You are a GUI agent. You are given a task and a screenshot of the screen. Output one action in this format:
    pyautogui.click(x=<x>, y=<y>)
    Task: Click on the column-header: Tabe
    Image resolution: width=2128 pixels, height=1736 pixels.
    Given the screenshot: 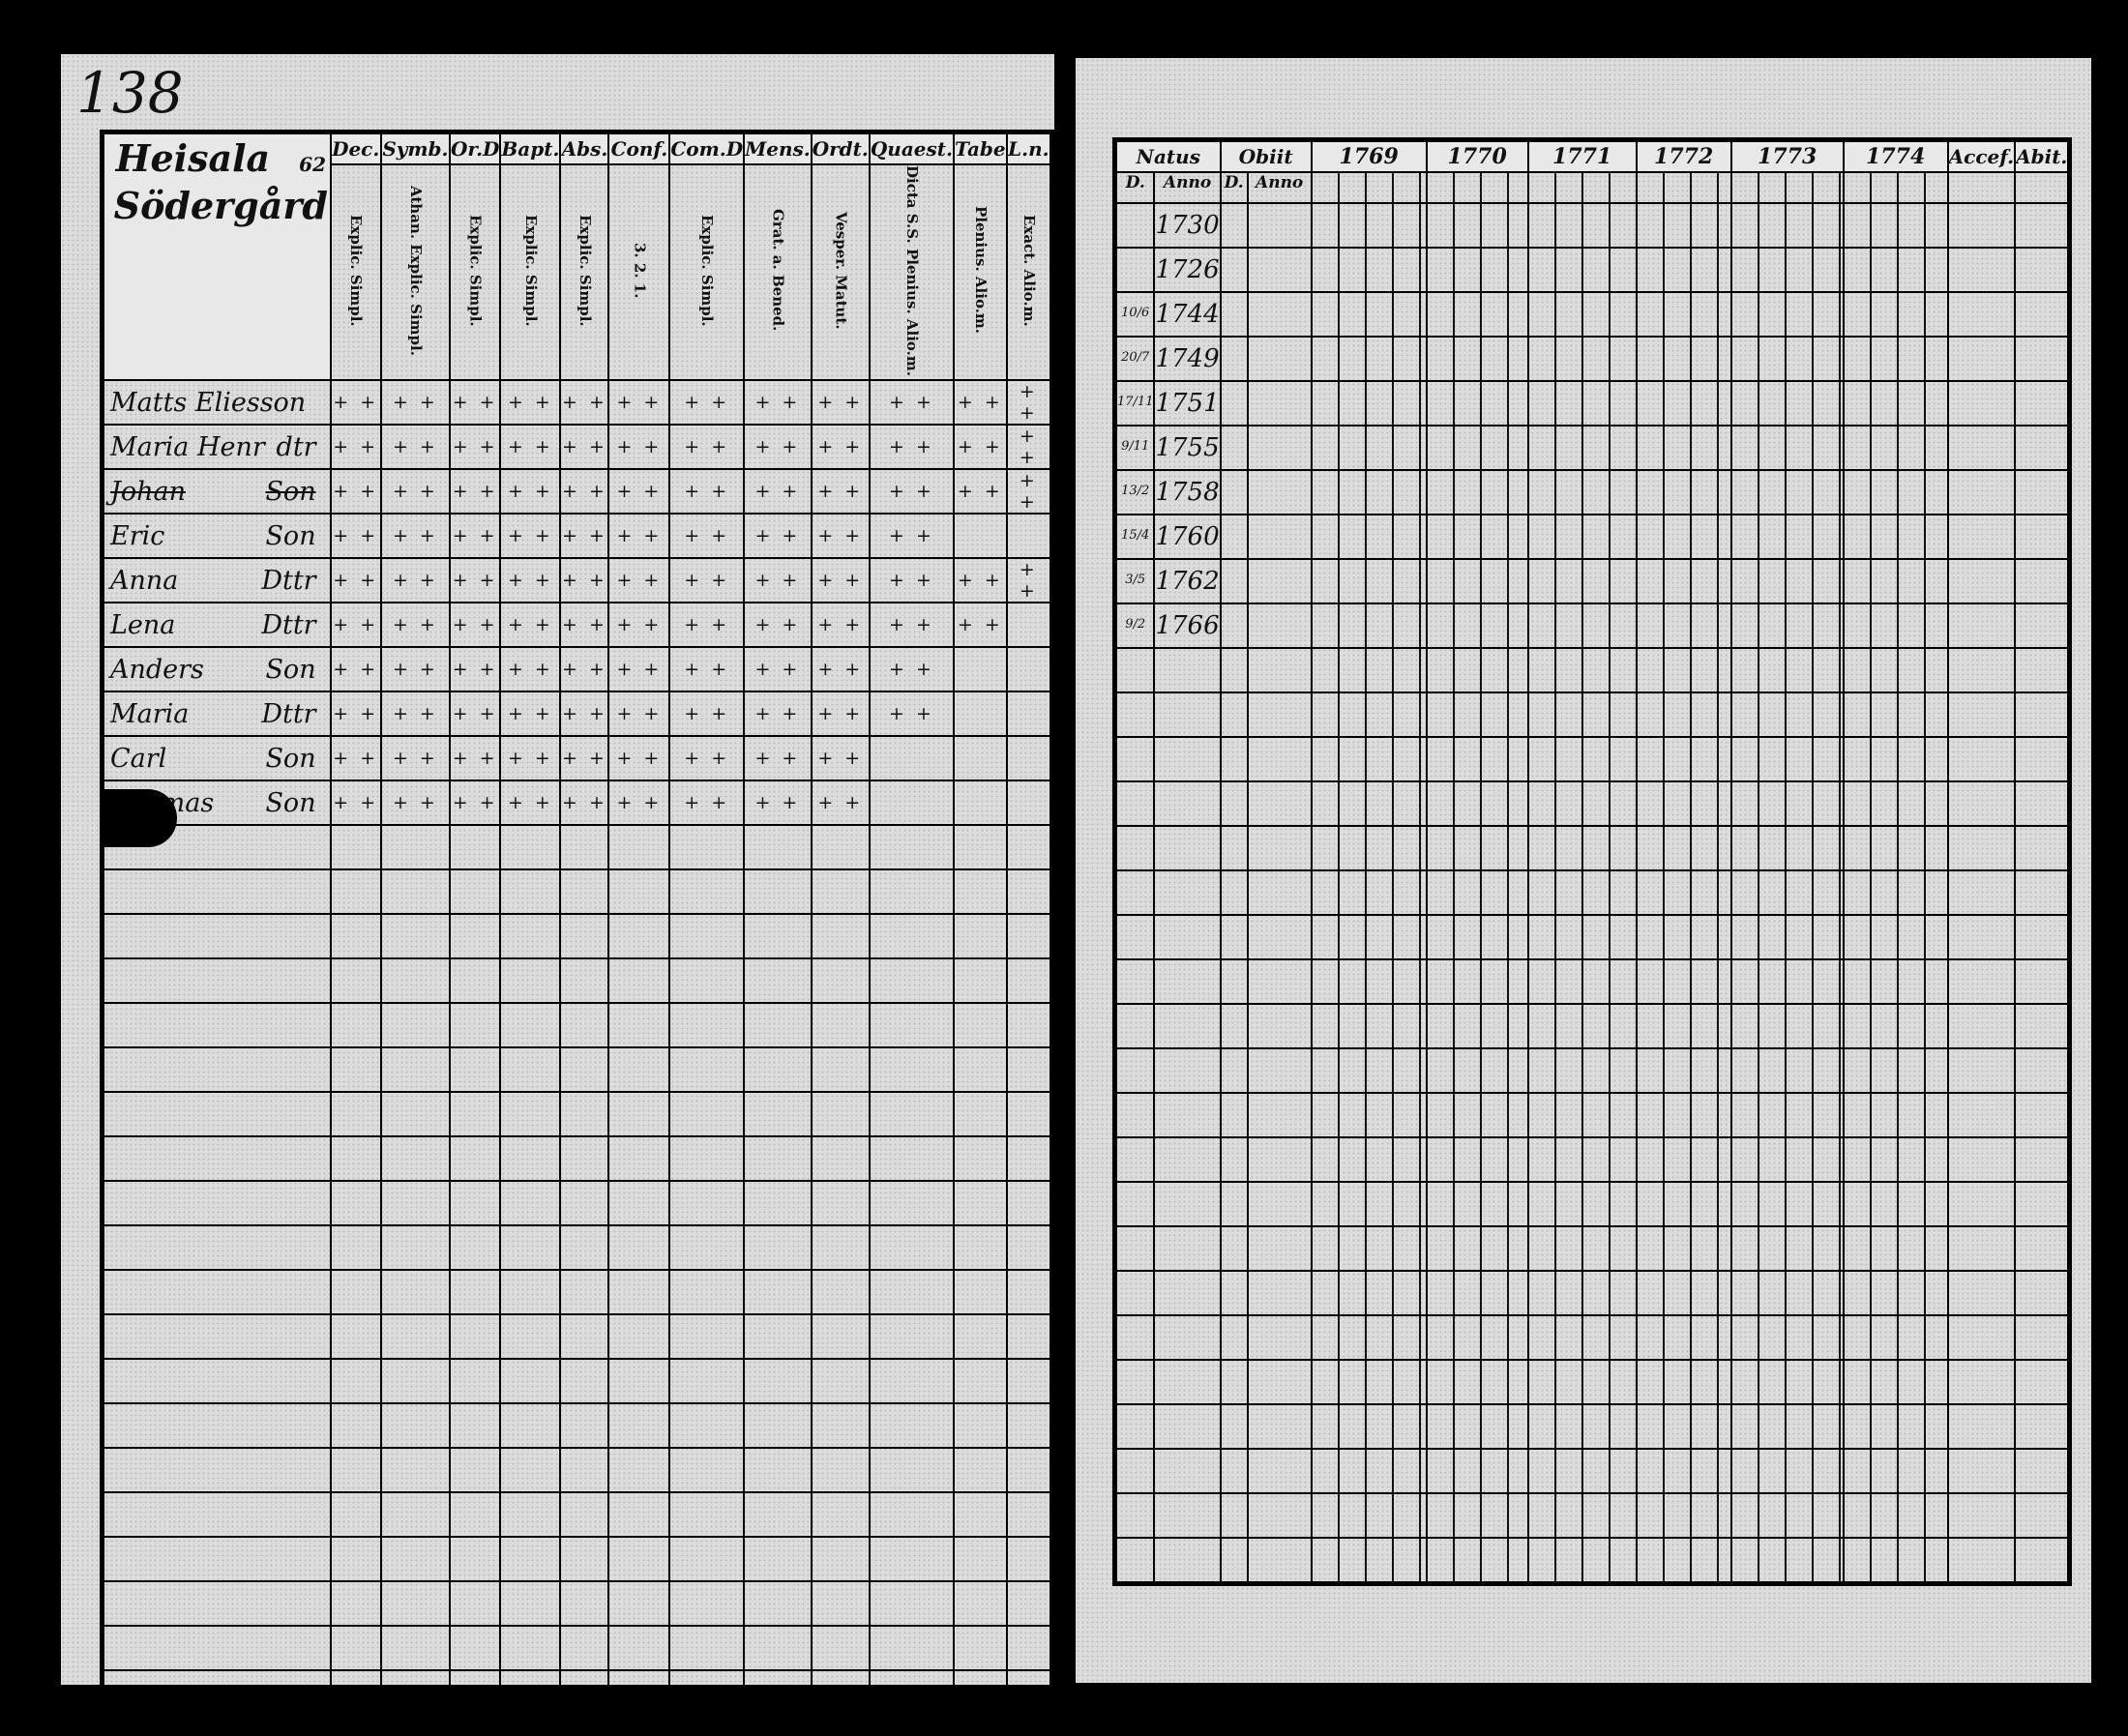 What is the action you would take?
    pyautogui.click(x=980, y=148)
    